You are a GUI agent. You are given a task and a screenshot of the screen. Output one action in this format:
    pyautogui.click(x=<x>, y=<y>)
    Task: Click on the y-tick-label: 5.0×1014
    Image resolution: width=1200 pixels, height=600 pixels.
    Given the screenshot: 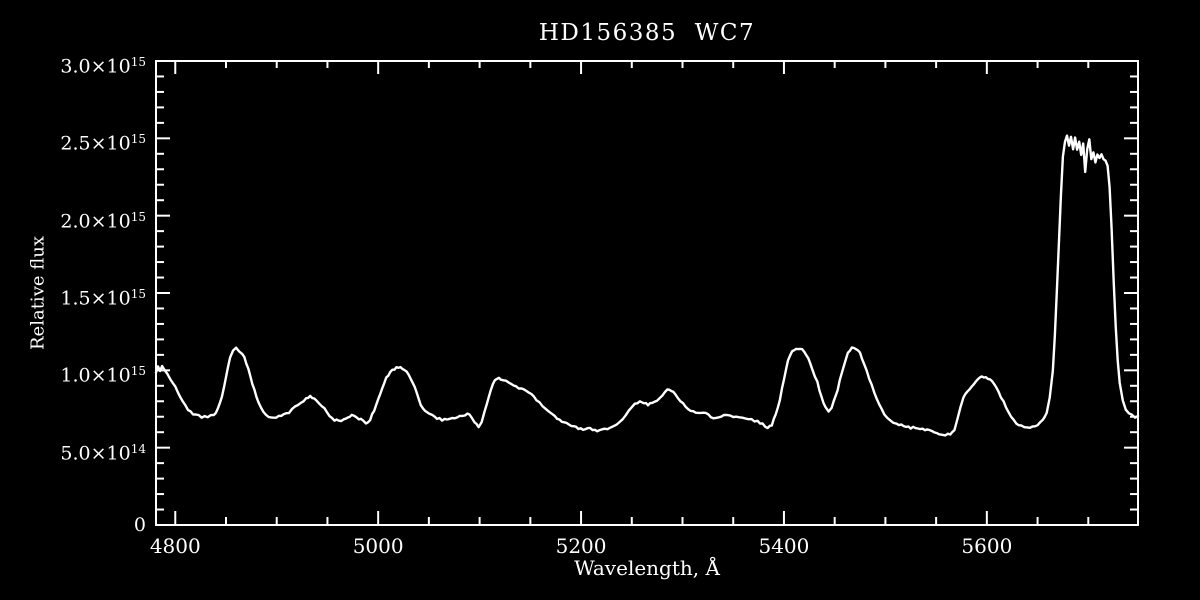 What is the action you would take?
    pyautogui.click(x=103, y=452)
    